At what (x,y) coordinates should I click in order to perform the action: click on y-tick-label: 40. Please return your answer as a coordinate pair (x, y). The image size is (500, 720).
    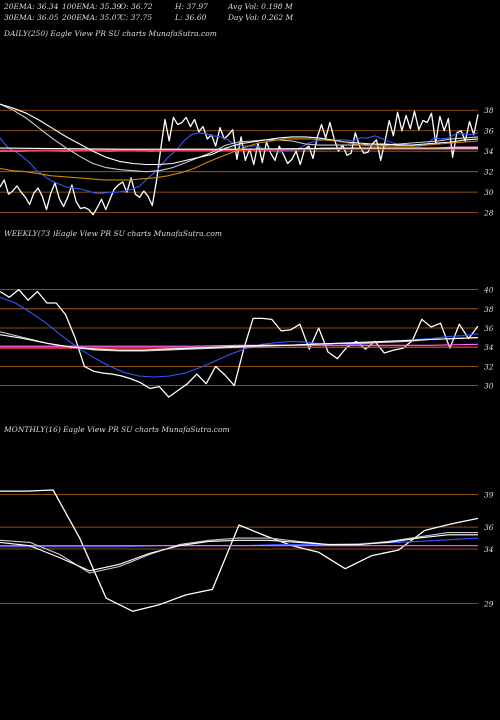
    Looking at the image, I should click on (488, 290).